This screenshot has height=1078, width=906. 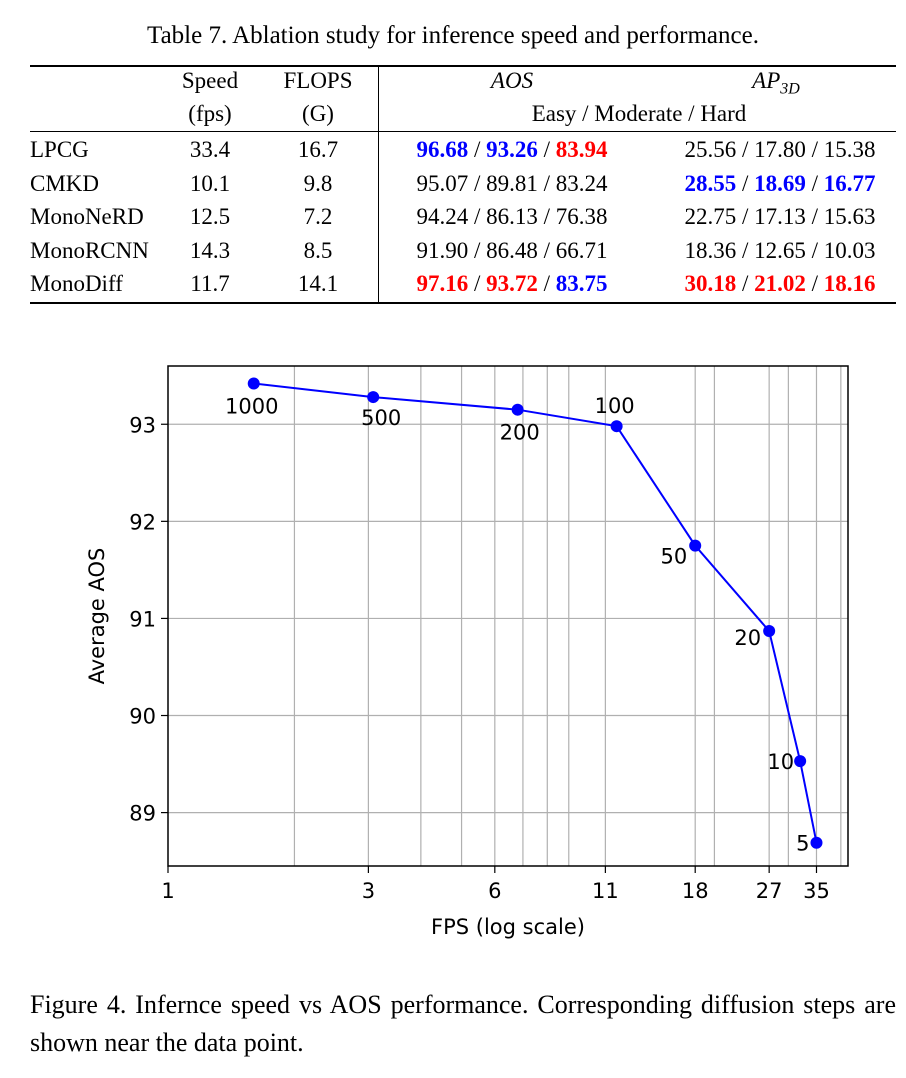 I want to click on aos-value: 94.24, so click(x=442, y=217).